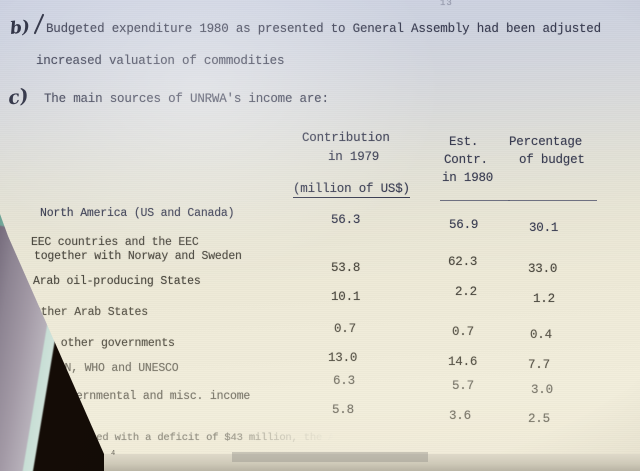 Image resolution: width=640 pixels, height=471 pixels. Describe the element at coordinates (20, 28) in the screenshot. I see `handwritten-marker-b: b)` at that location.